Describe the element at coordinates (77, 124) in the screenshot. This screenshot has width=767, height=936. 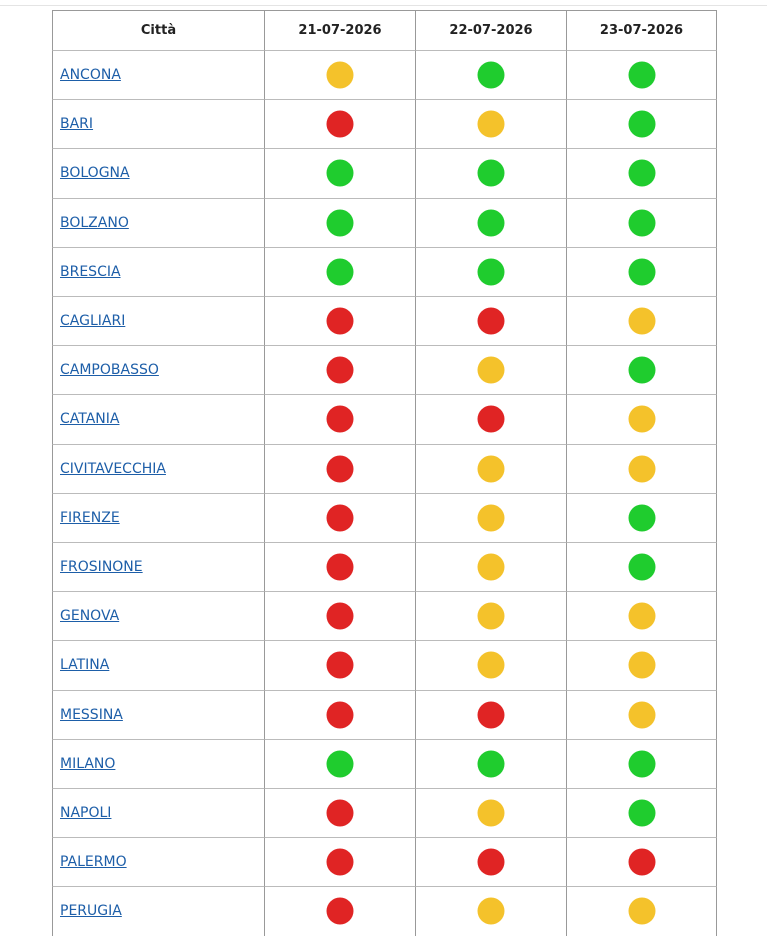
I see `city-link: BARI` at that location.